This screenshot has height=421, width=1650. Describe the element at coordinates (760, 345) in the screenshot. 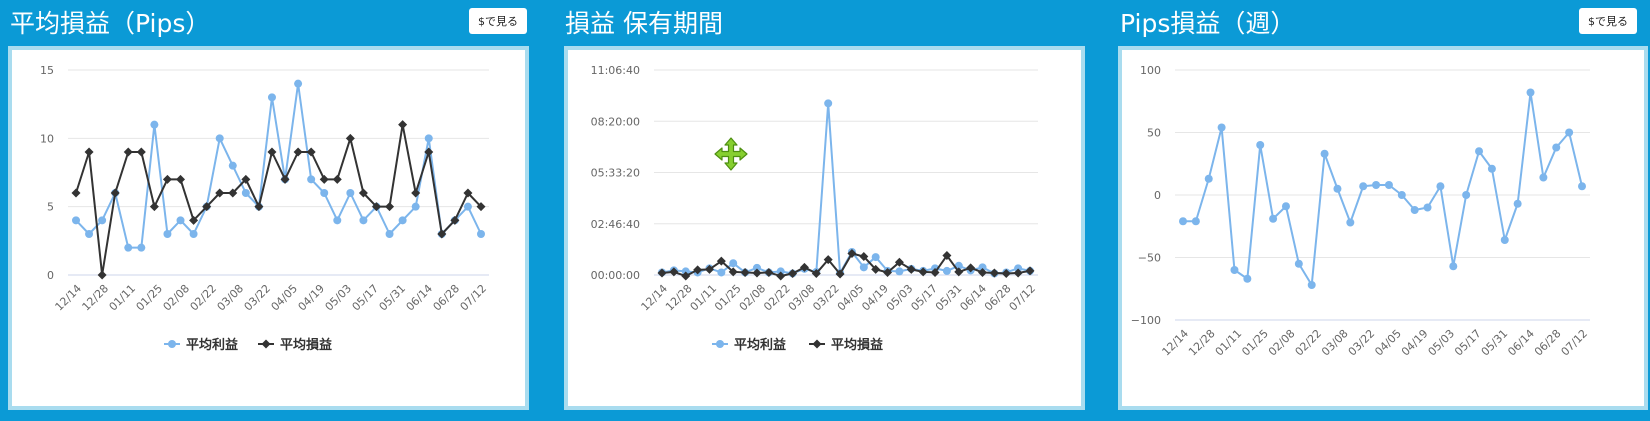

I see `legend-label: 平均利益` at that location.